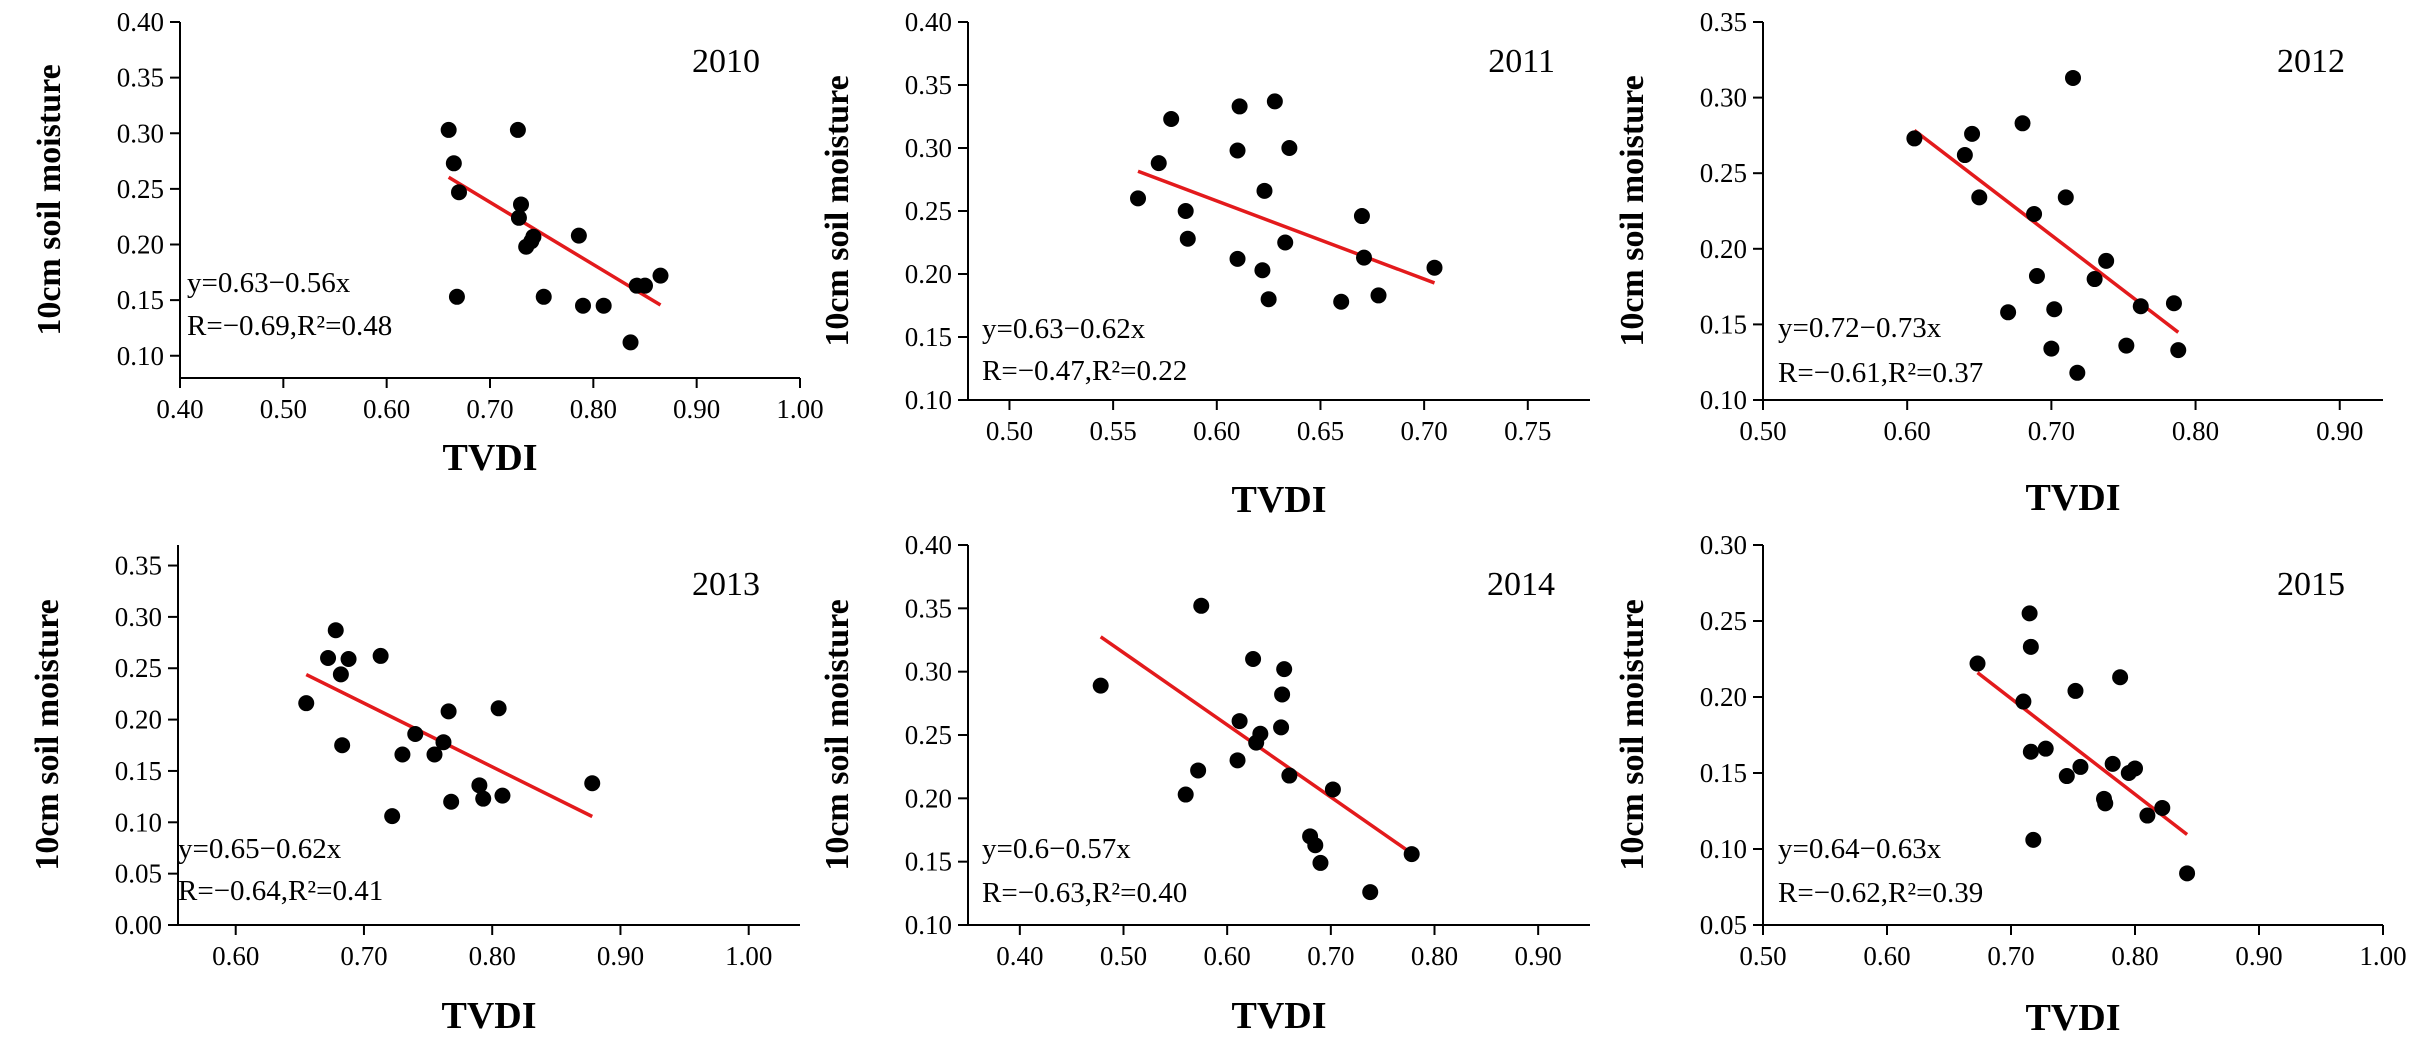  What do you see at coordinates (928, 862) in the screenshot?
I see `y-tick-label: 0.15` at bounding box center [928, 862].